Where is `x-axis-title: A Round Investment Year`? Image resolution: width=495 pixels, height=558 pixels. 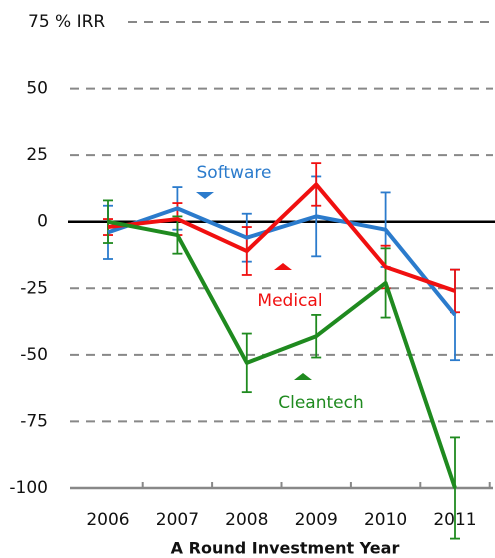 x-axis-title: A Round Investment Year is located at coordinates (285, 548).